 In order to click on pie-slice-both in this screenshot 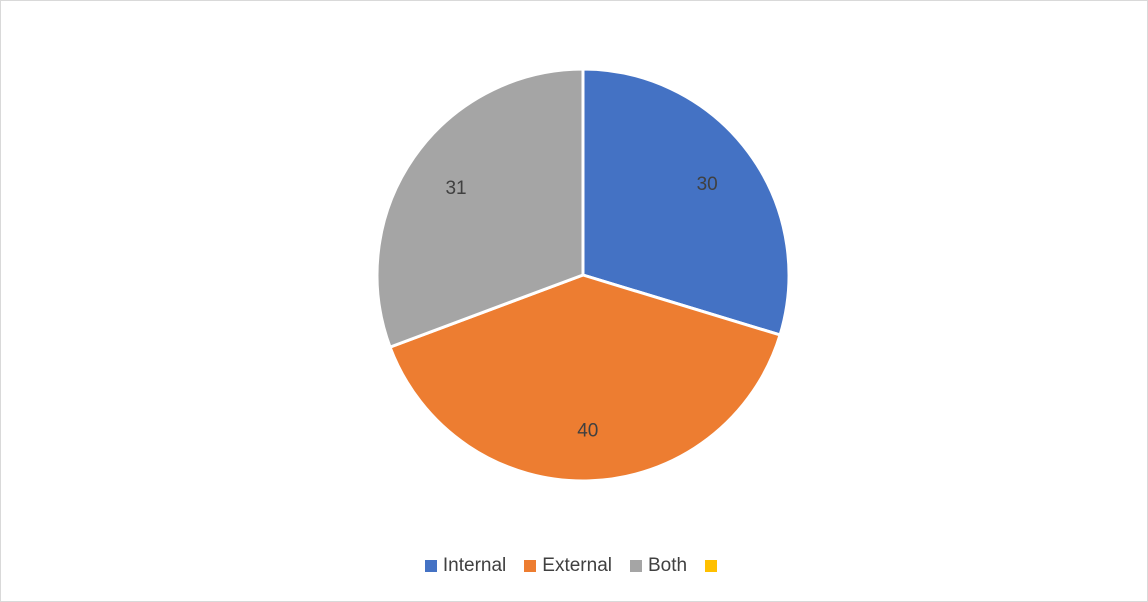, I will do `click(480, 208)`.